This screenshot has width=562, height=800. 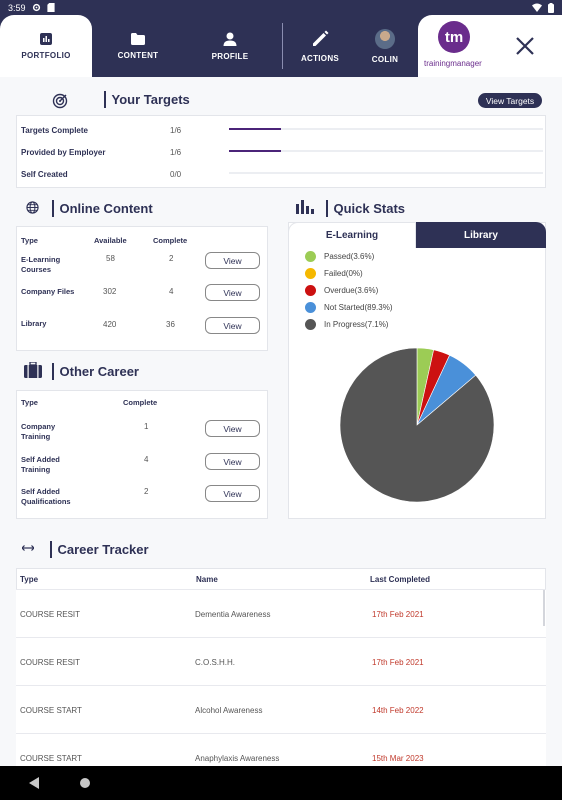 What do you see at coordinates (385, 38) in the screenshot?
I see `avatar` at bounding box center [385, 38].